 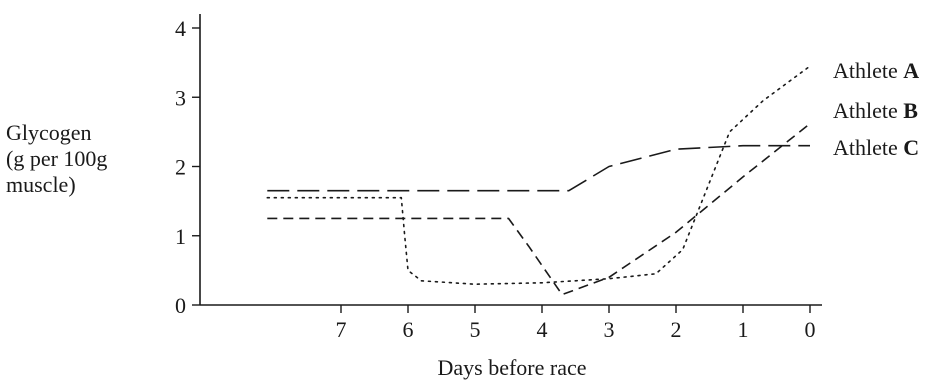 What do you see at coordinates (609, 329) in the screenshot?
I see `x-tick-label-3: 3` at bounding box center [609, 329].